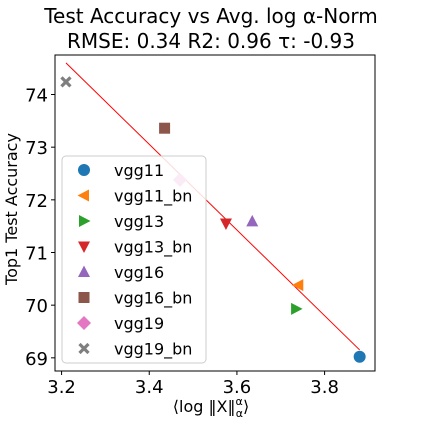  Describe the element at coordinates (149, 387) in the screenshot. I see `x-tick-label: 3.4` at that location.